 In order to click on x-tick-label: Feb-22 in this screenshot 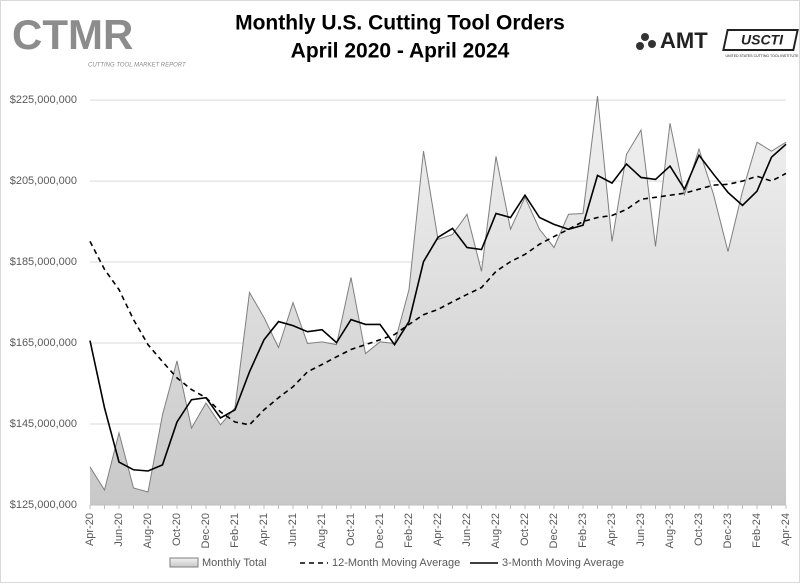, I will do `click(409, 530)`.